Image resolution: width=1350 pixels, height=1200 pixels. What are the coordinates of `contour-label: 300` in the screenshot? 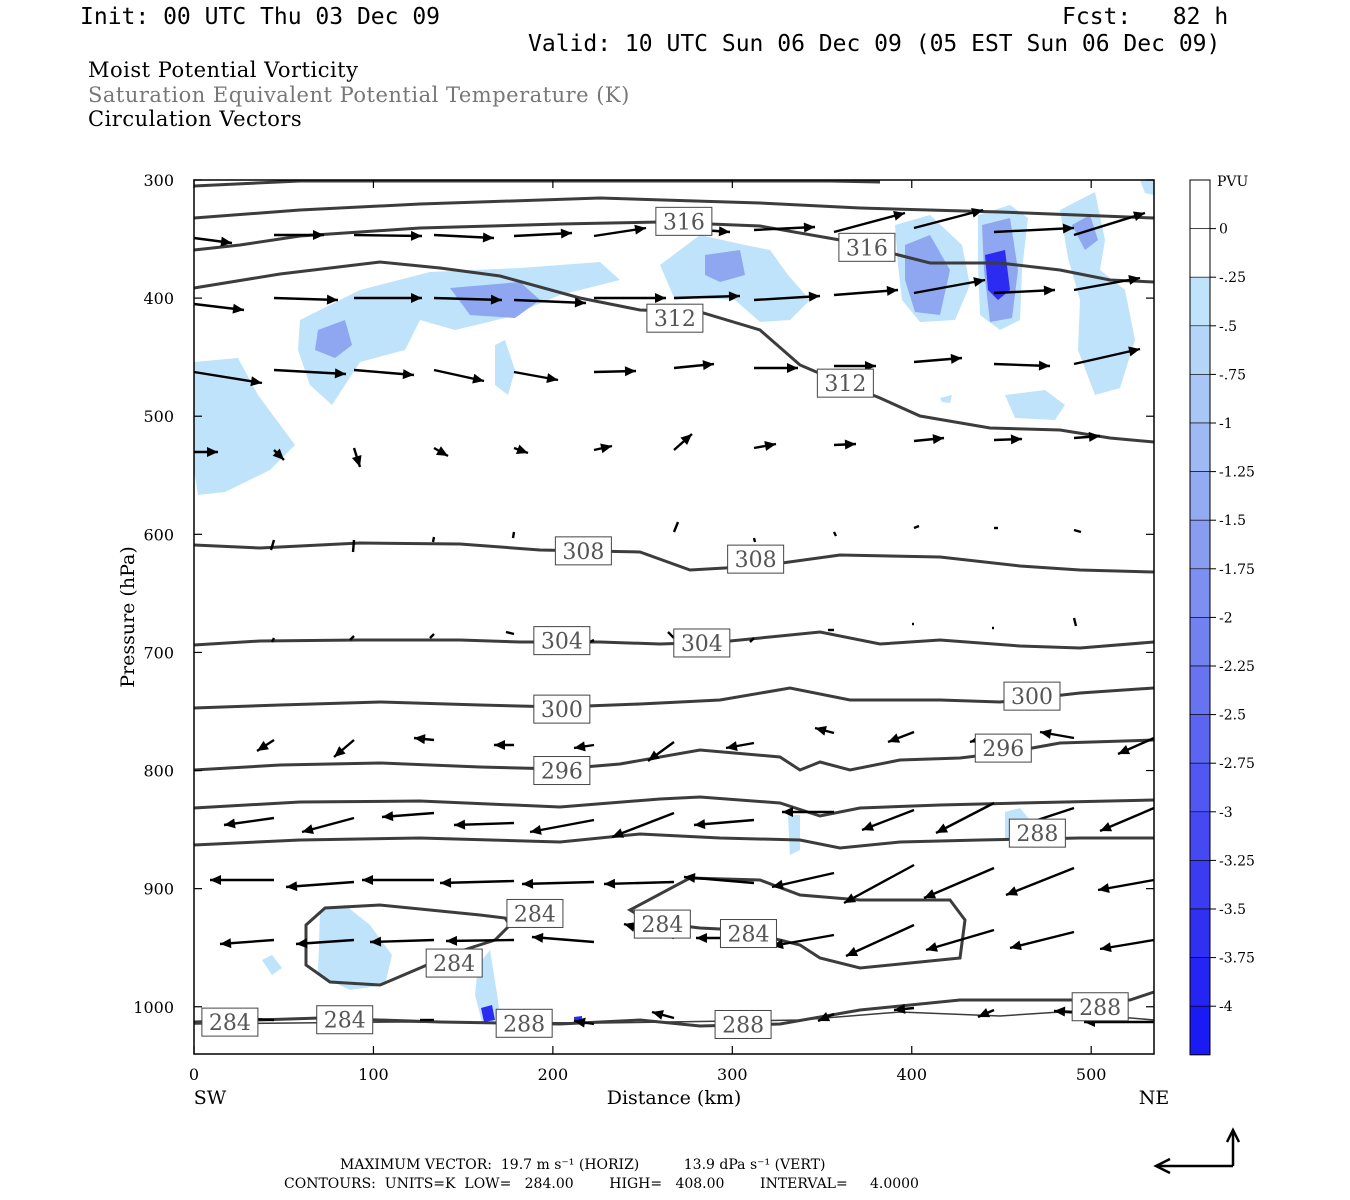 It's located at (562, 709).